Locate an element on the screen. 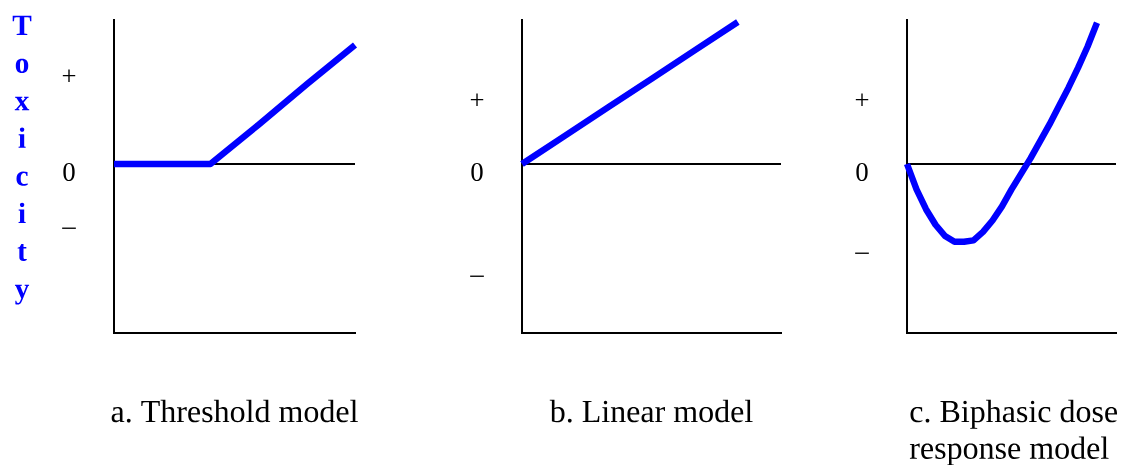 The image size is (1122, 465). text: c. Biphasic dose response model is located at coordinates (1013, 432).